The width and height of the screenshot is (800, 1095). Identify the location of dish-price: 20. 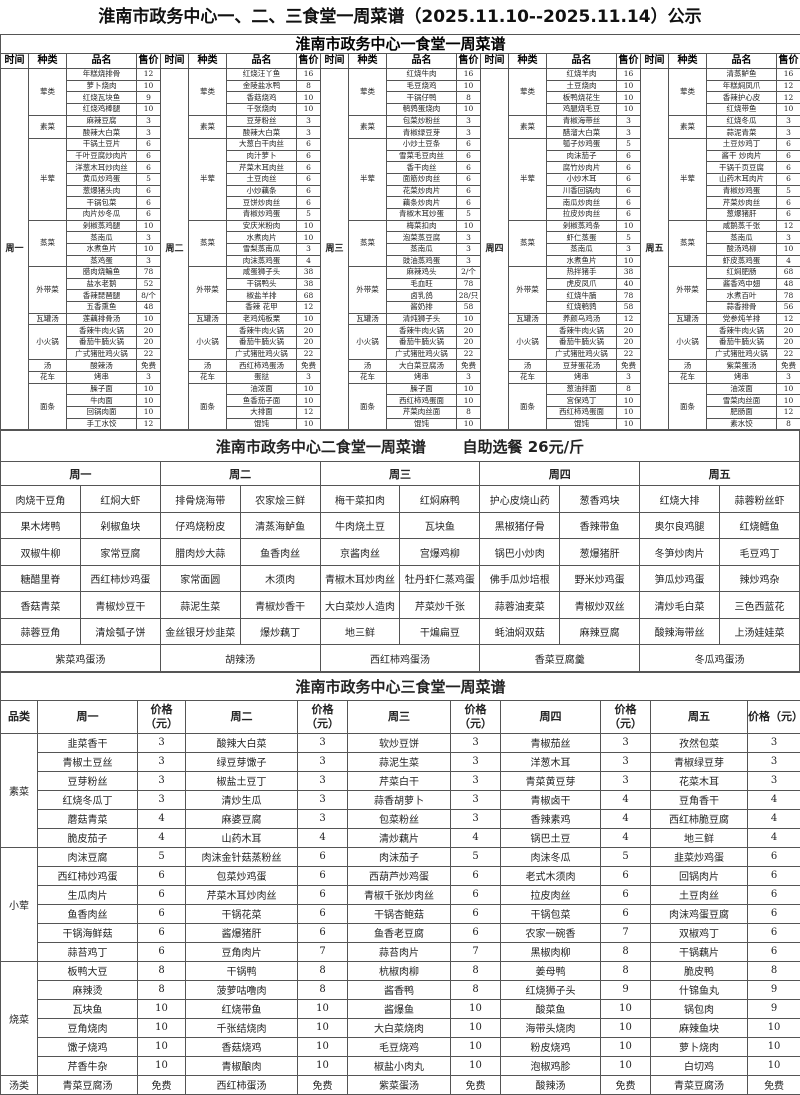
(308, 331).